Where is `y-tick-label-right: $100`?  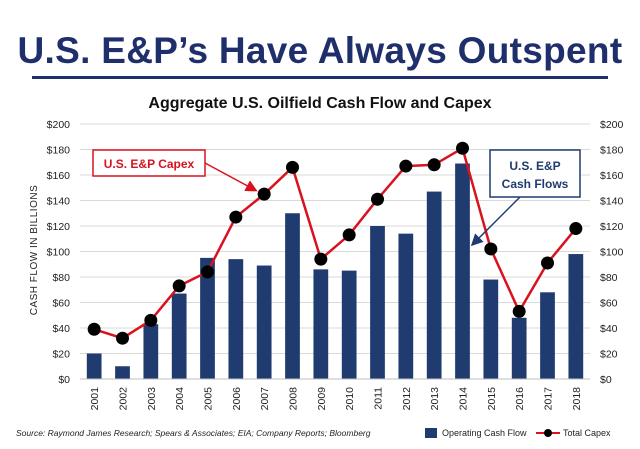
y-tick-label-right: $100 is located at coordinates (612, 253).